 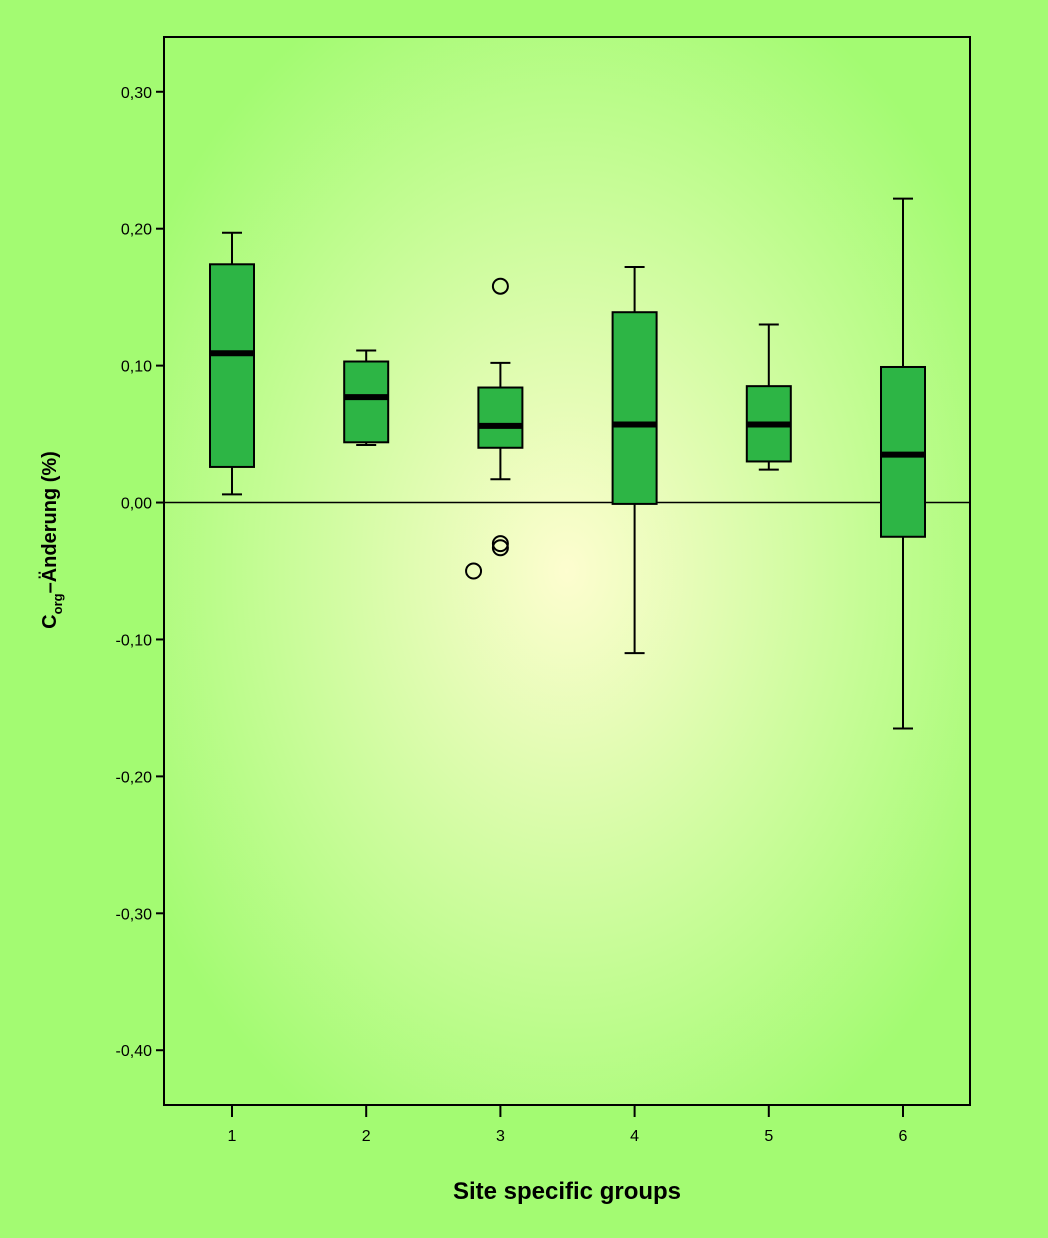 I want to click on y-tick-label-0: 0,30, so click(x=136, y=93).